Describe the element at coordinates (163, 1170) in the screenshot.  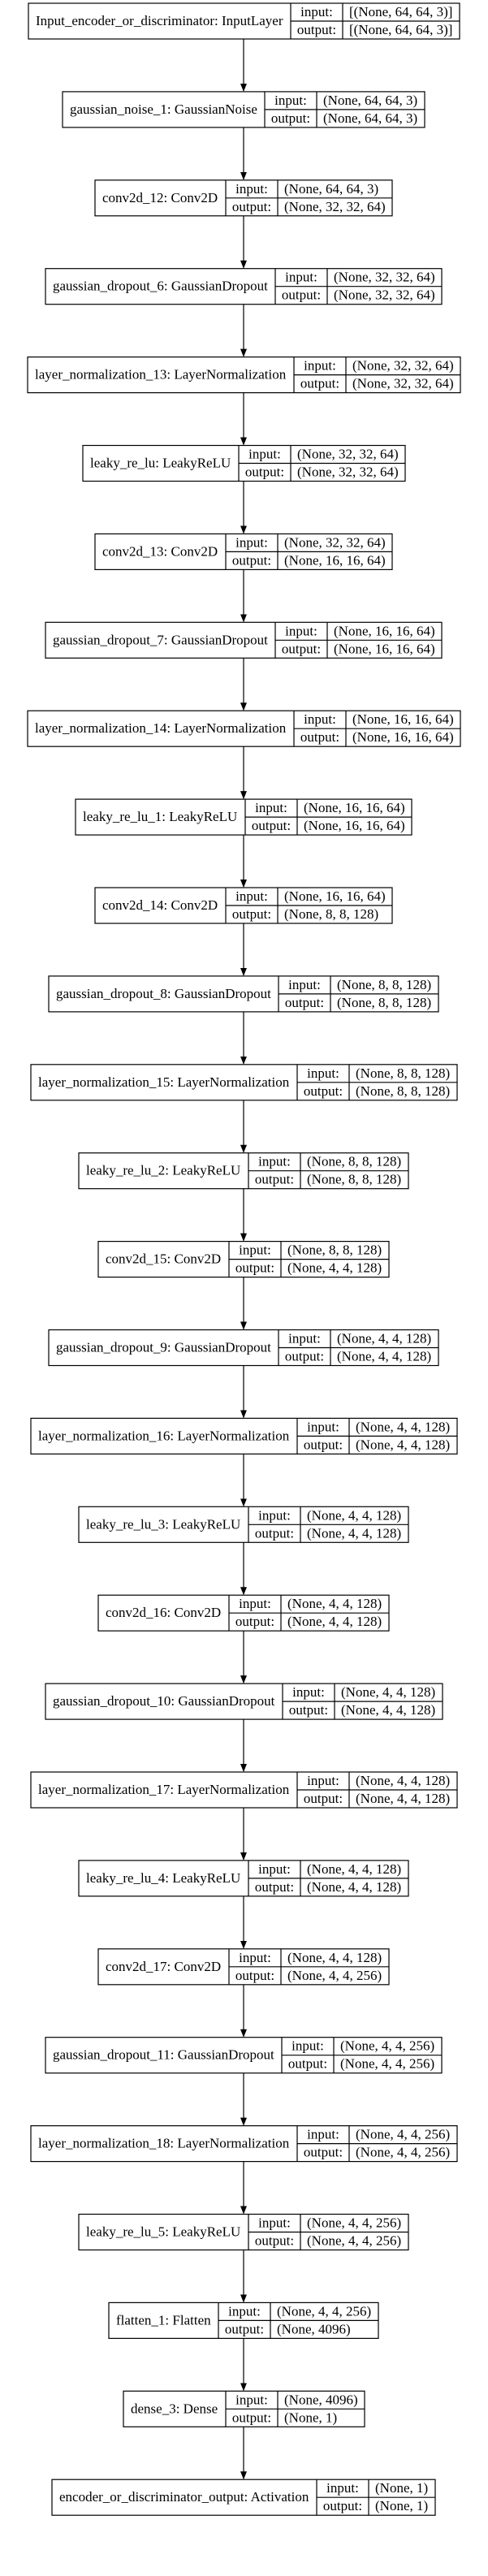
I see `layer-name: leaky_re_lu_2: LeakyReLU` at that location.